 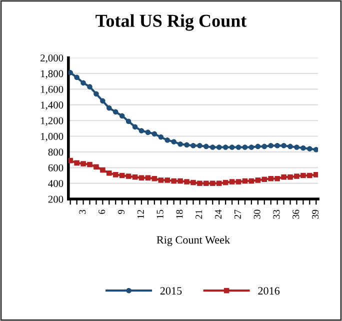 What do you see at coordinates (102, 212) in the screenshot?
I see `x-tick-label: 6` at bounding box center [102, 212].